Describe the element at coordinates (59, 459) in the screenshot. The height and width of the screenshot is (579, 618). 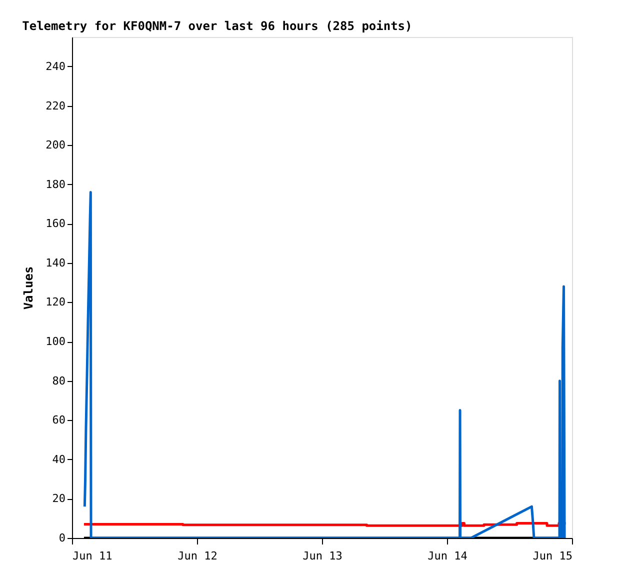
I see `y-tick-label: 40` at that location.